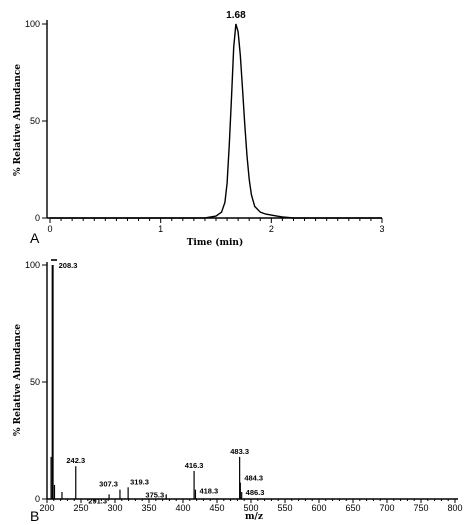 The image size is (474, 525). What do you see at coordinates (253, 478) in the screenshot?
I see `spectrum-peak-label: 484.3` at bounding box center [253, 478].